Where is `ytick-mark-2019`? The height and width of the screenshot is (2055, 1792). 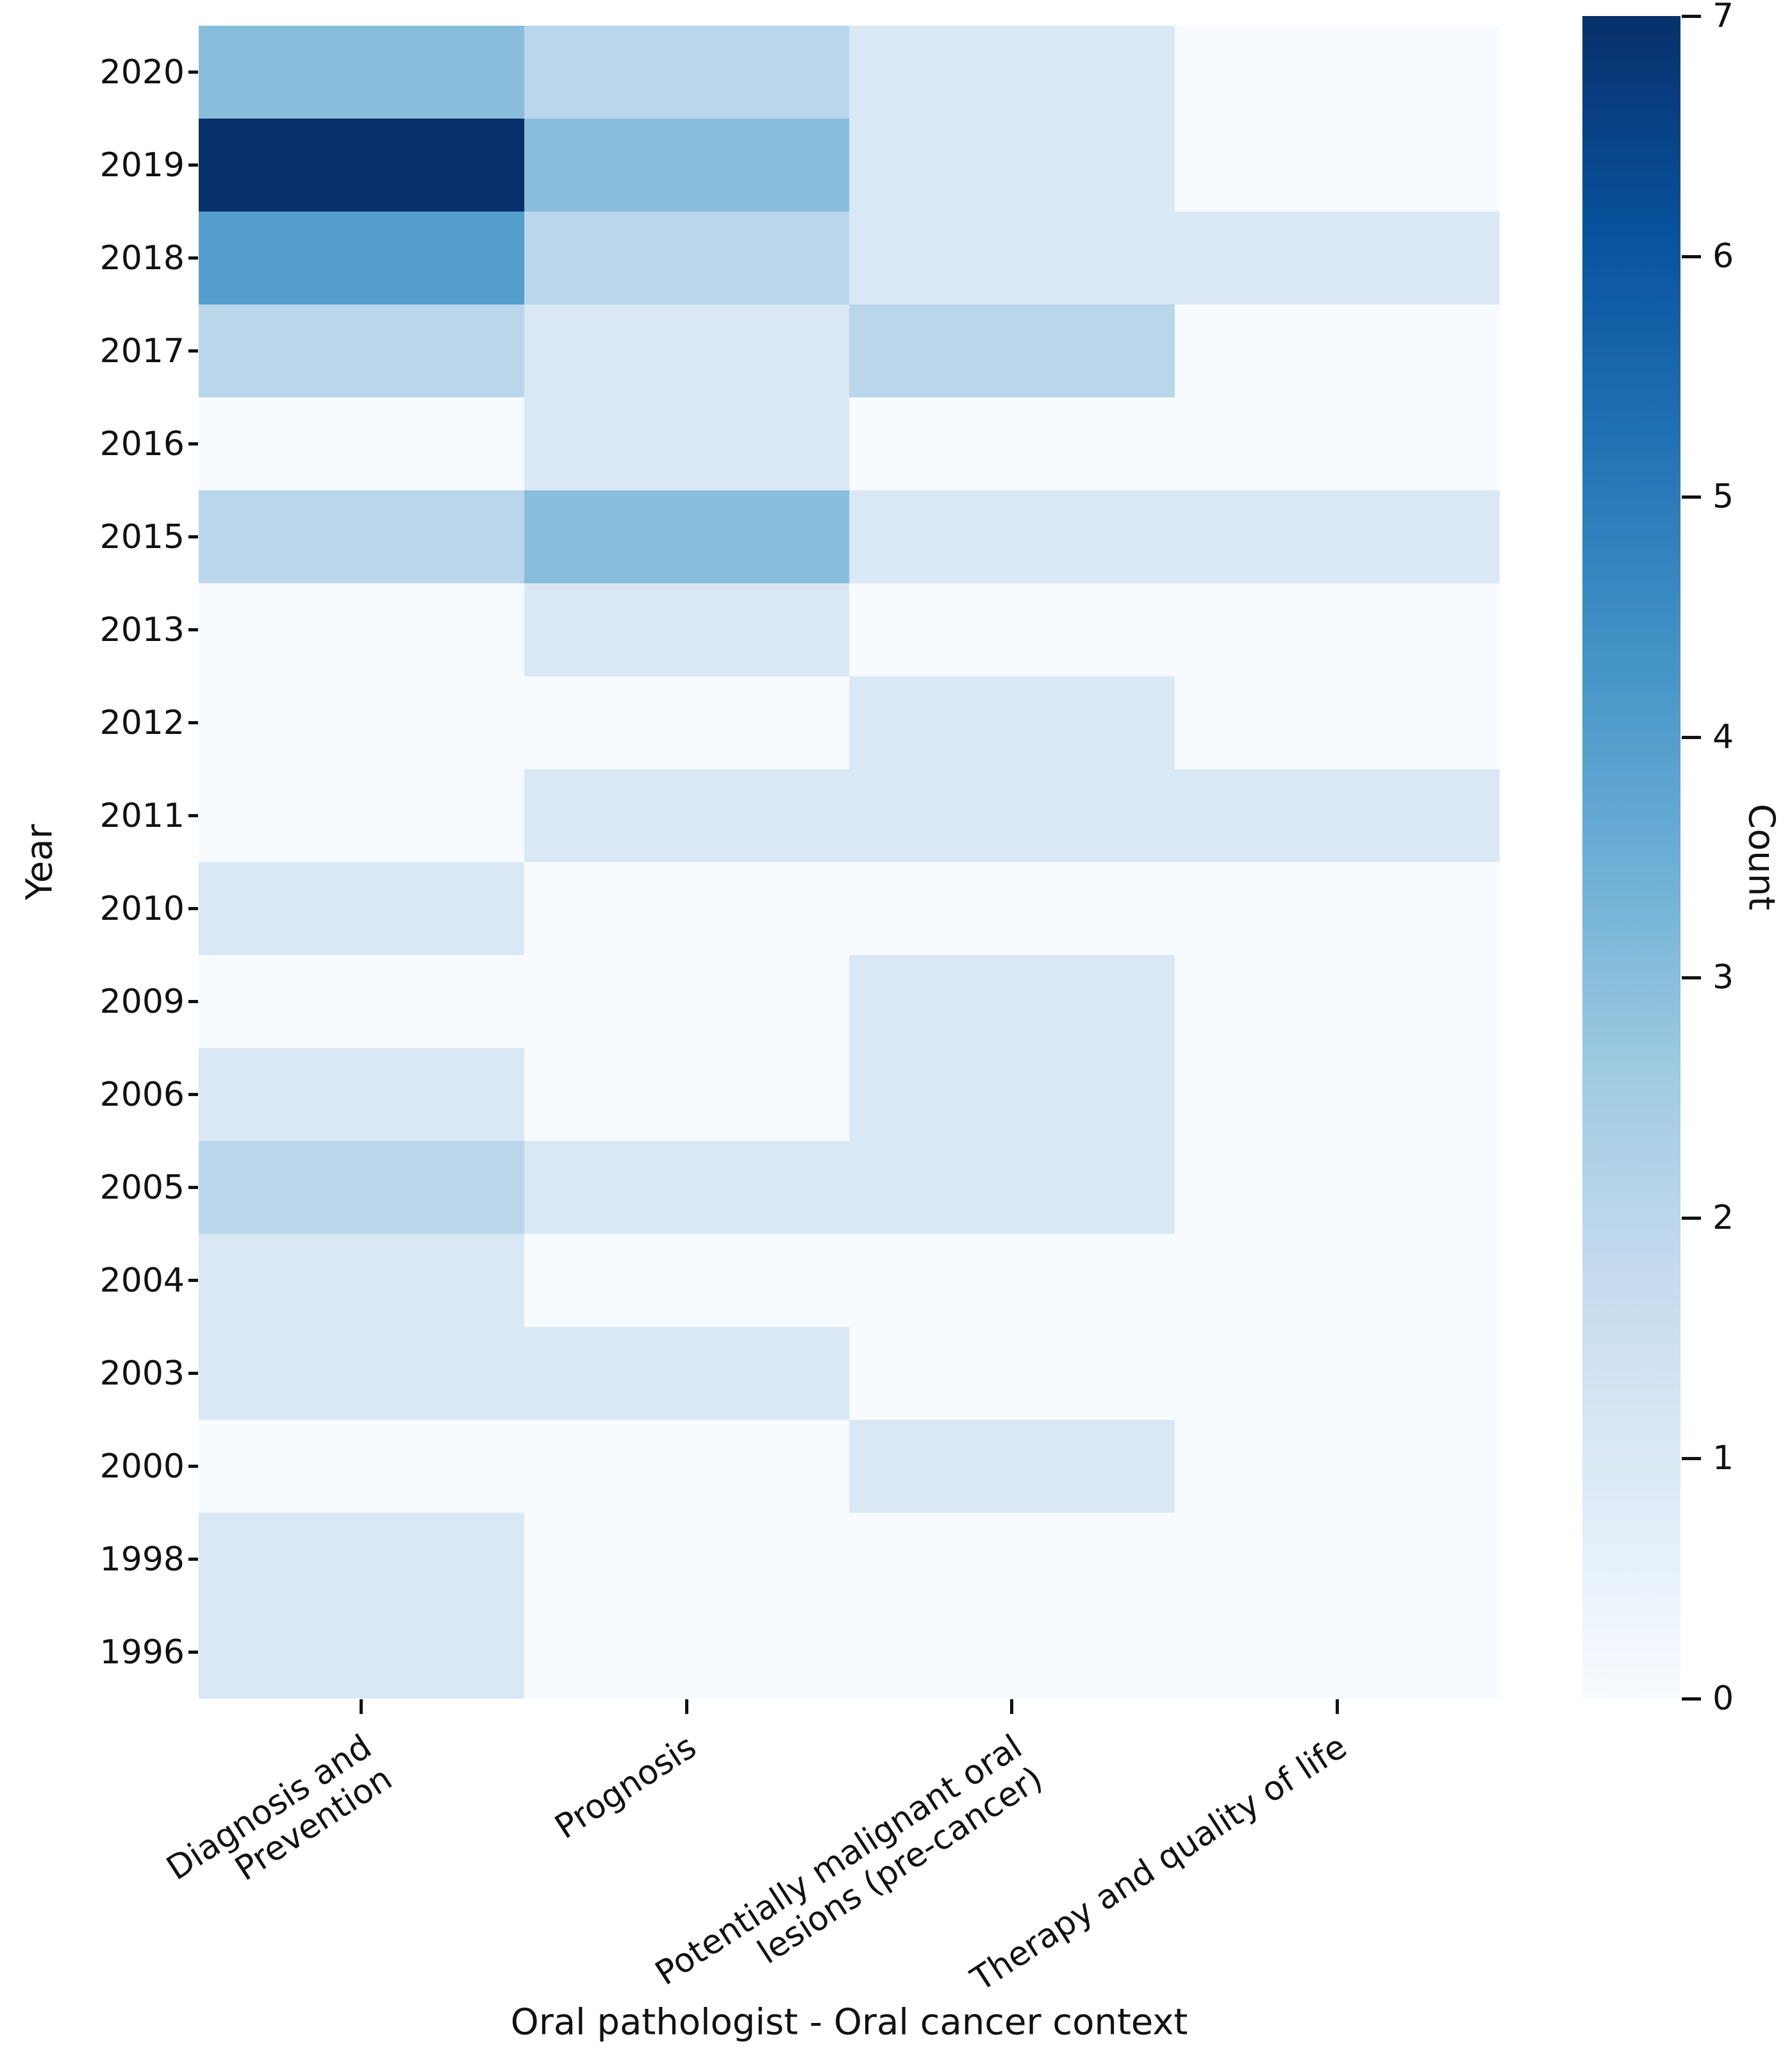 ytick-mark-2019 is located at coordinates (193, 165).